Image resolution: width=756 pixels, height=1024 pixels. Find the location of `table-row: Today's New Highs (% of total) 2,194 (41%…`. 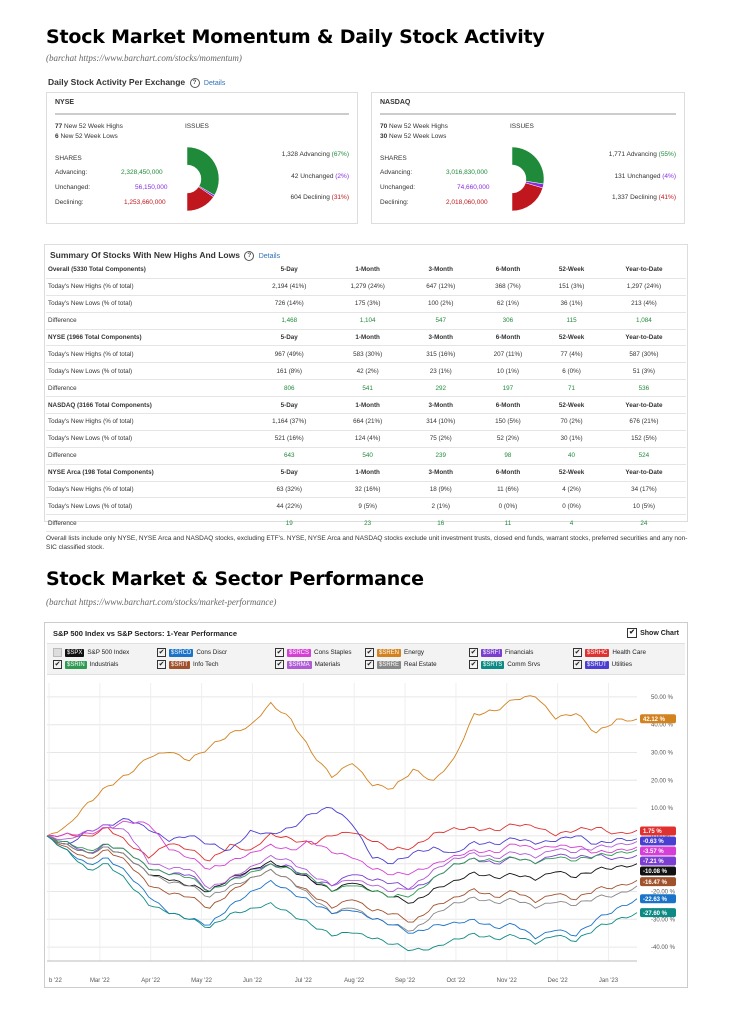

table-row: Today's New Highs (% of total) 2,194 (41%… is located at coordinates (366, 287).